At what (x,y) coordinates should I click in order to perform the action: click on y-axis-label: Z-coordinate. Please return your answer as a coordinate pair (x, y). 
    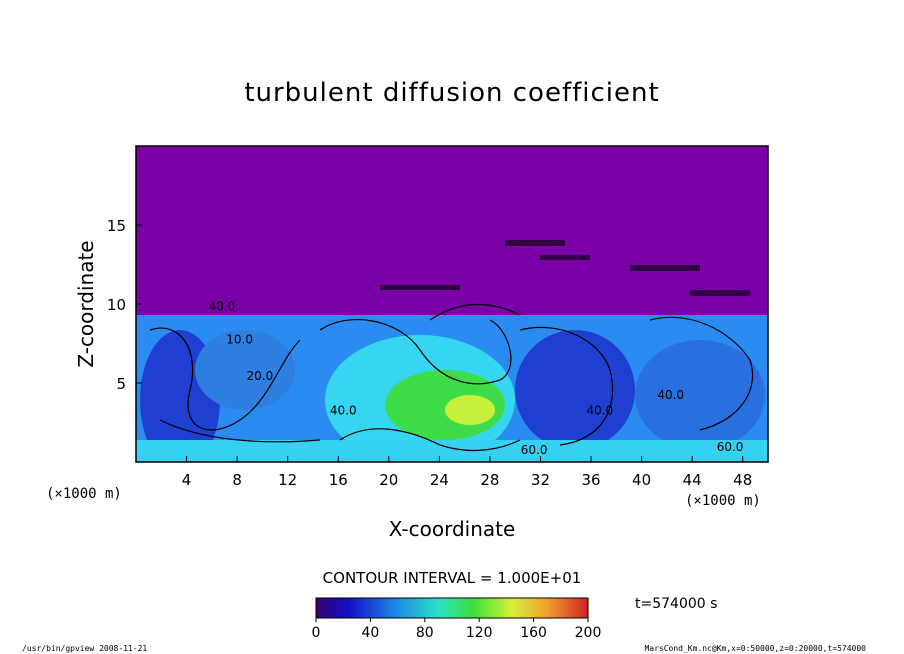
    Looking at the image, I should click on (86, 303).